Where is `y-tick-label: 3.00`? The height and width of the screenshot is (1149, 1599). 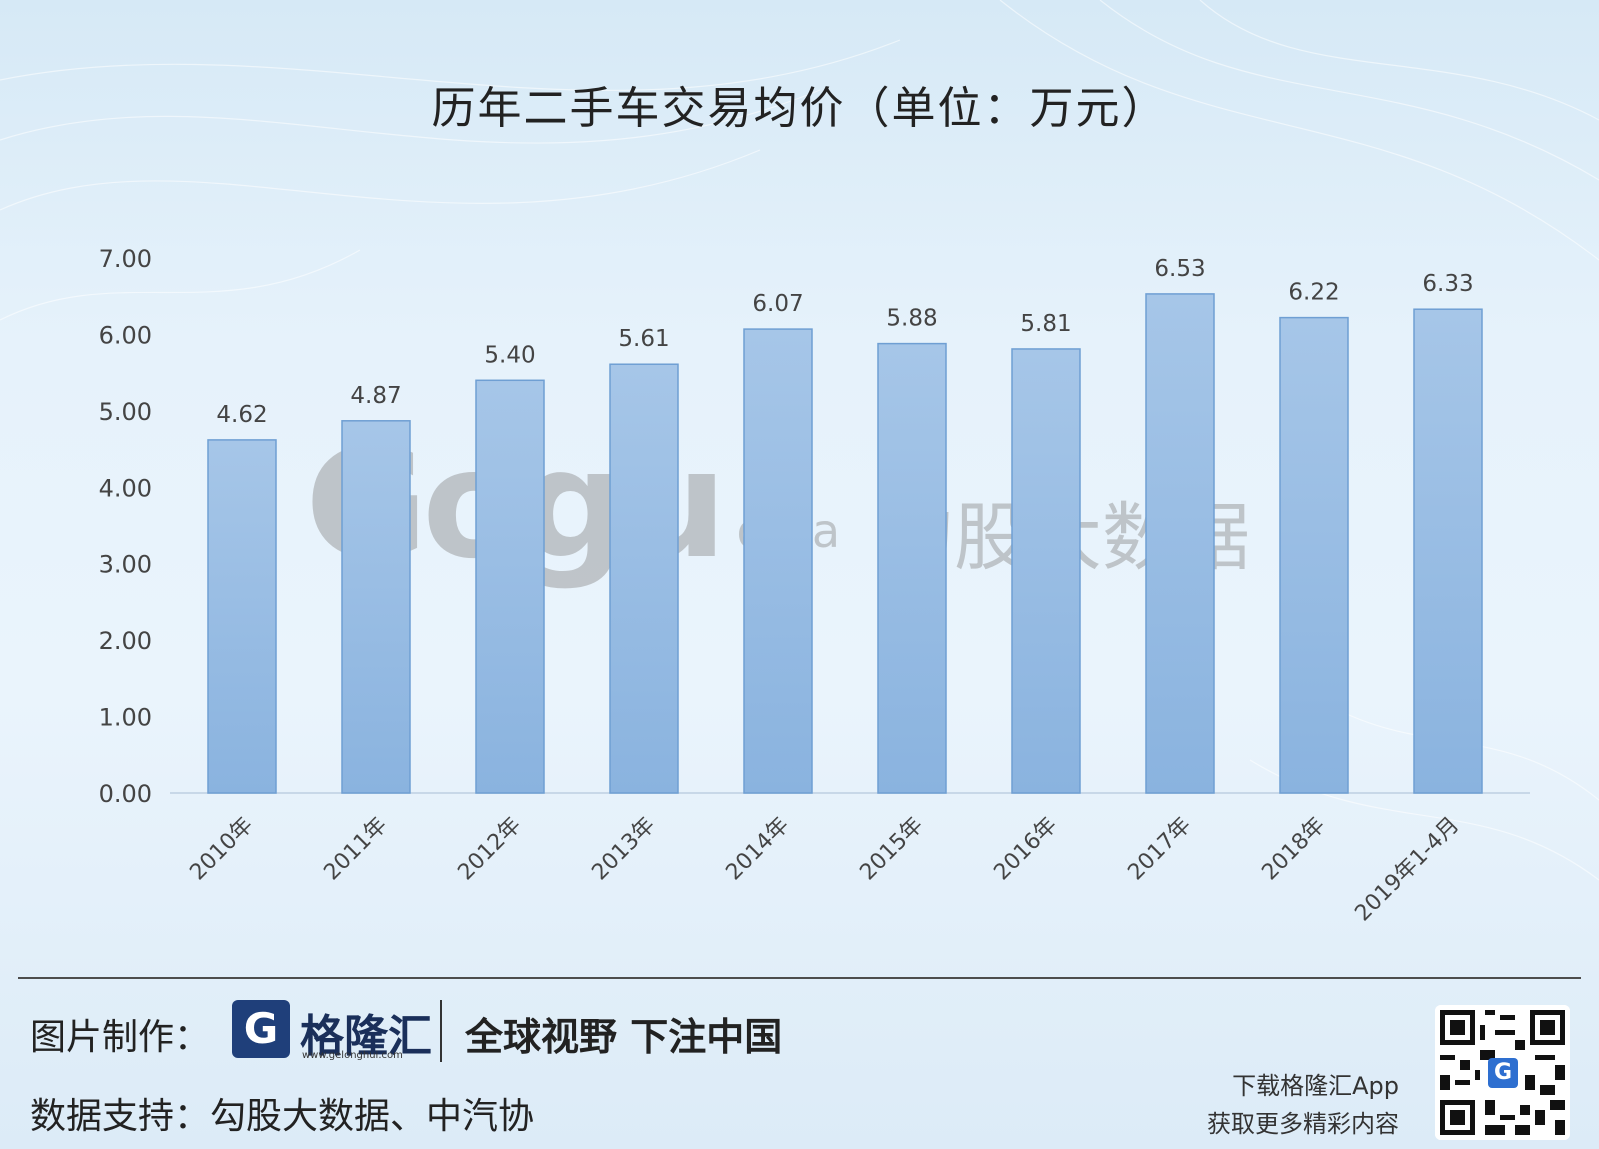
y-tick-label: 3.00 is located at coordinates (125, 565).